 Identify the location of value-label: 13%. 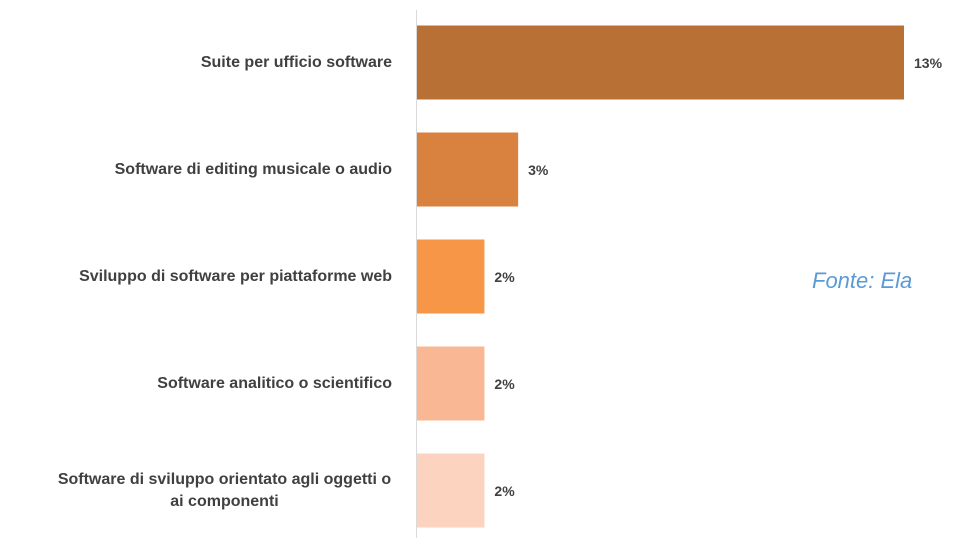
(928, 62).